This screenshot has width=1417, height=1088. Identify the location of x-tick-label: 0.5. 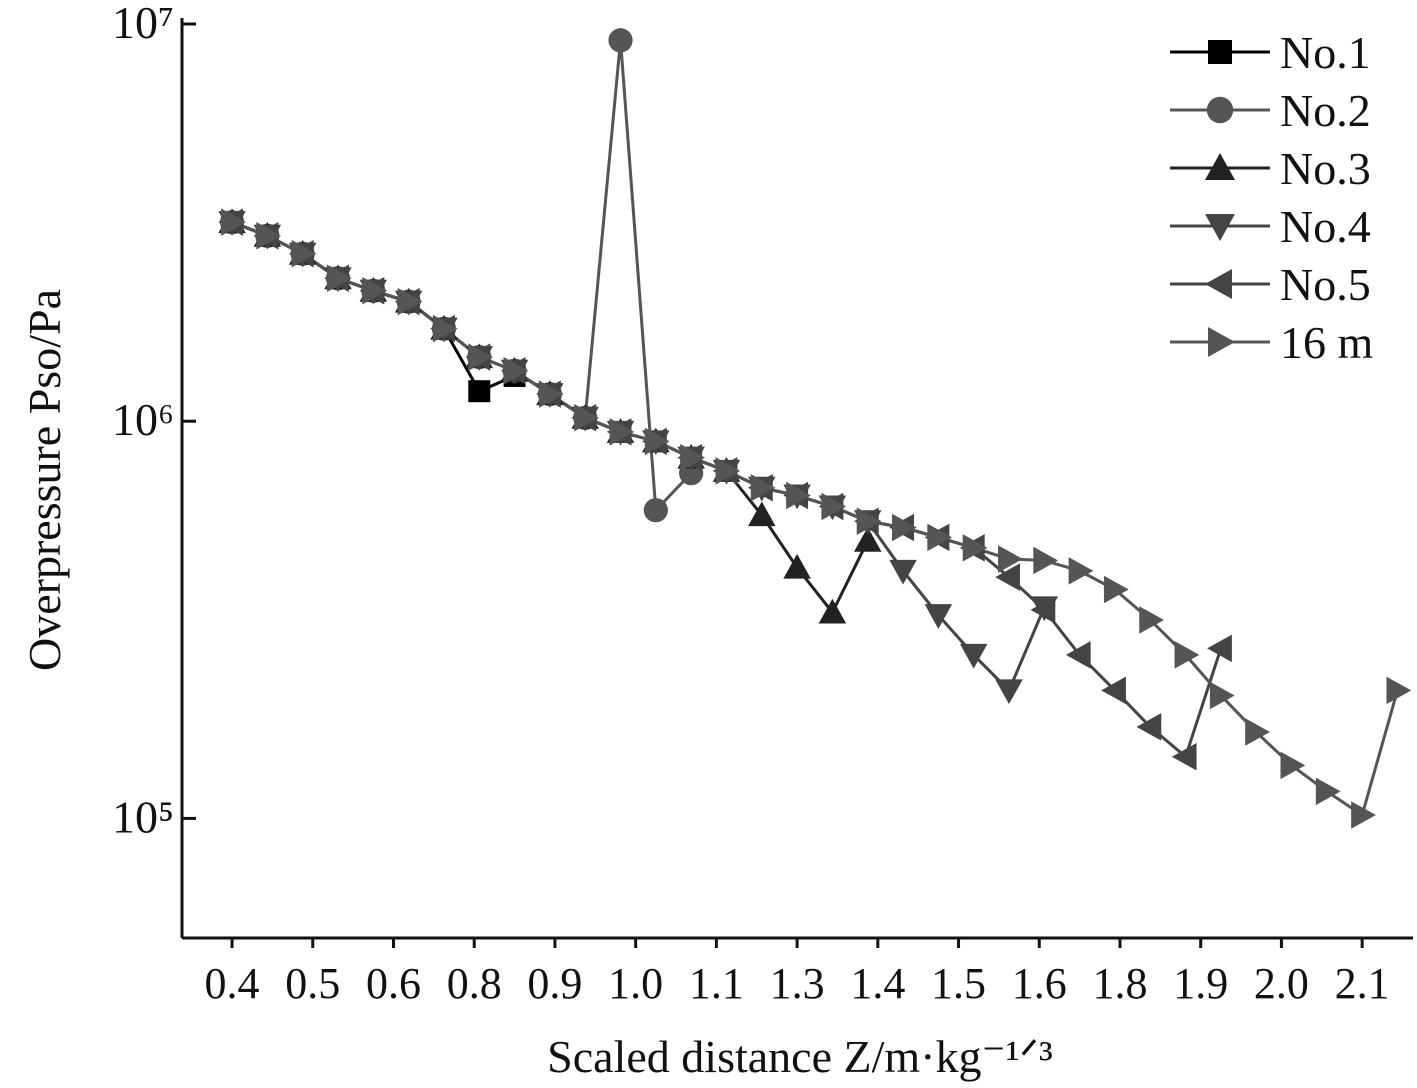
(312, 983).